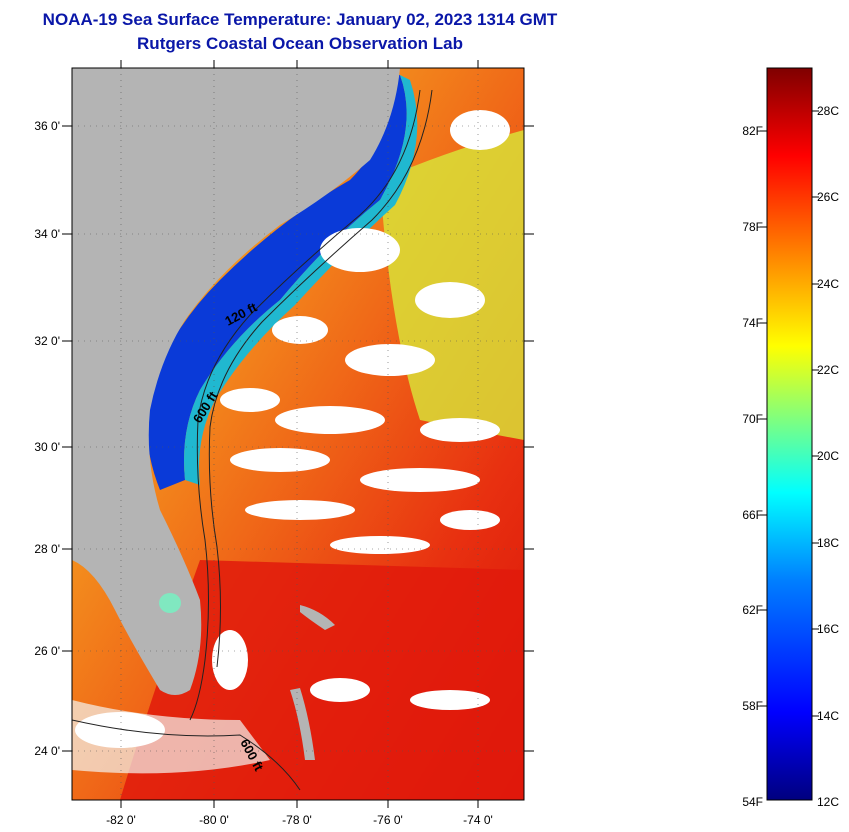  What do you see at coordinates (828, 197) in the screenshot?
I see `colorbar-c-label: 26C` at bounding box center [828, 197].